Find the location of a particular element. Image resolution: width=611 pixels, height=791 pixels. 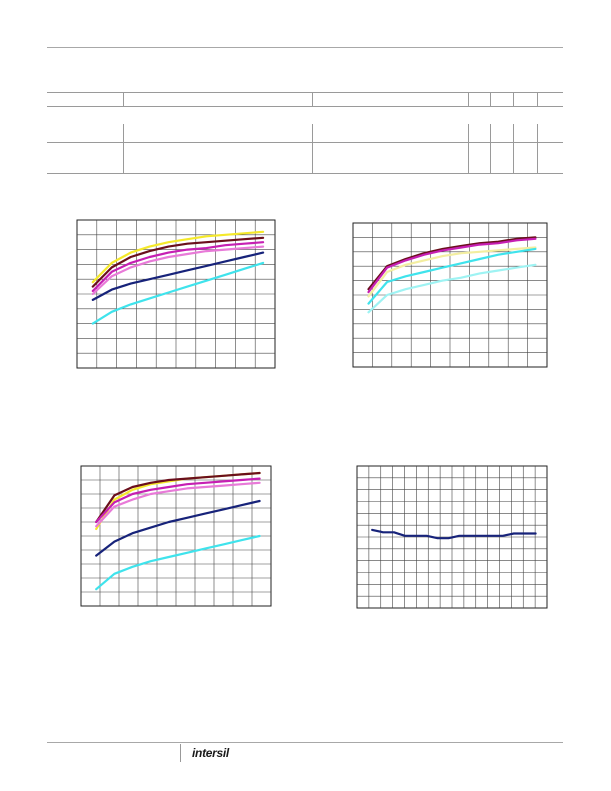

chart-top-left is located at coordinates (176, 294).